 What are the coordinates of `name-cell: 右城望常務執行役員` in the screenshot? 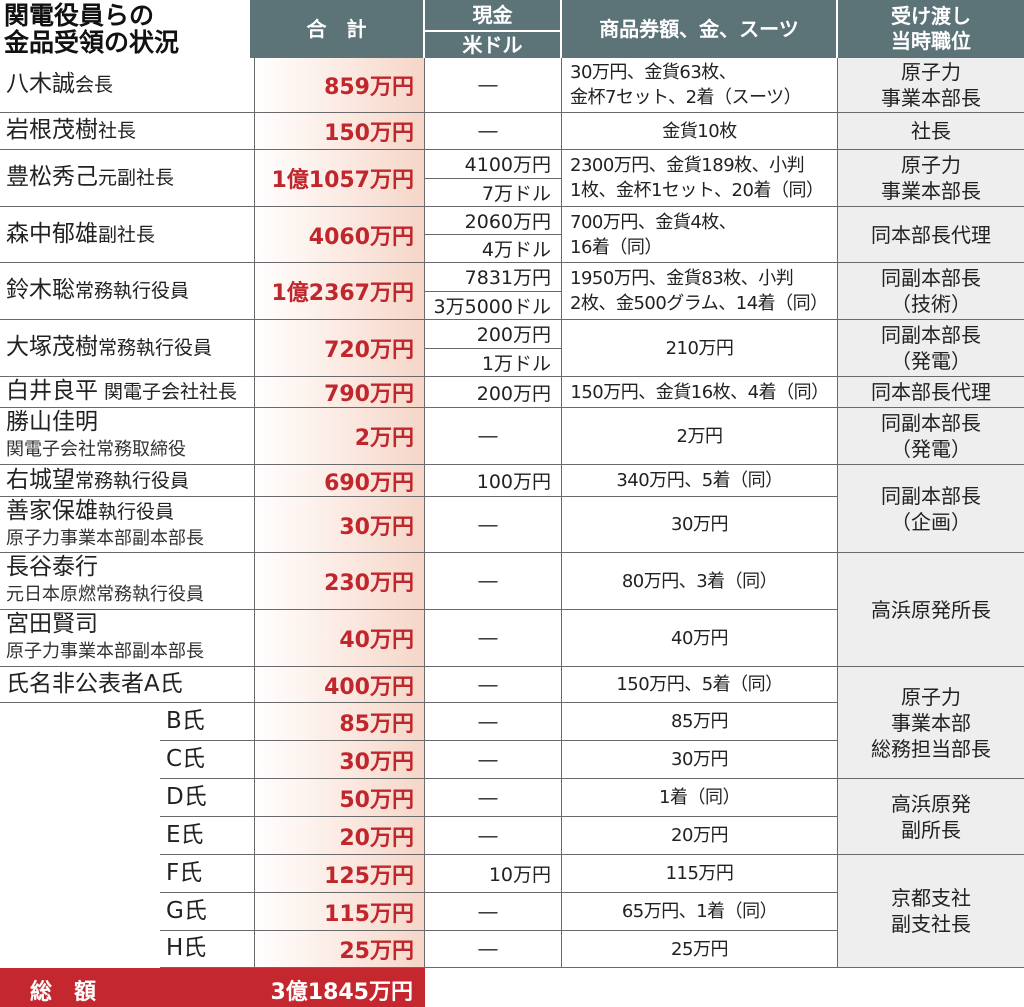 It's located at (127, 481).